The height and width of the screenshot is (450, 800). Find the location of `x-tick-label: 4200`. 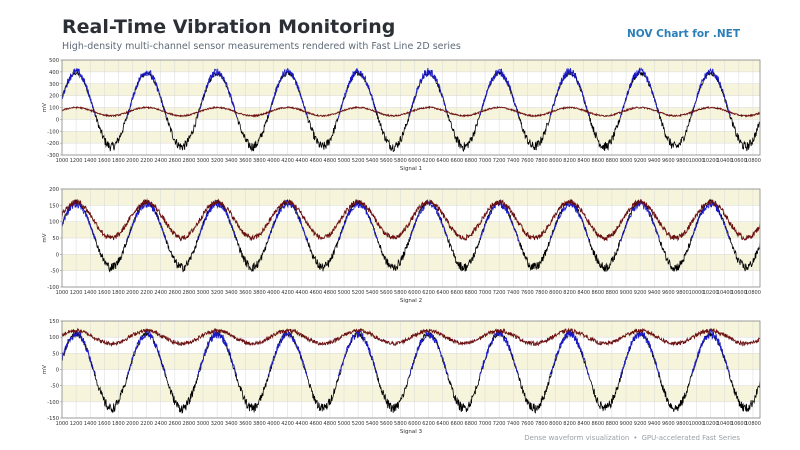

x-tick-label: 4200 is located at coordinates (287, 293).